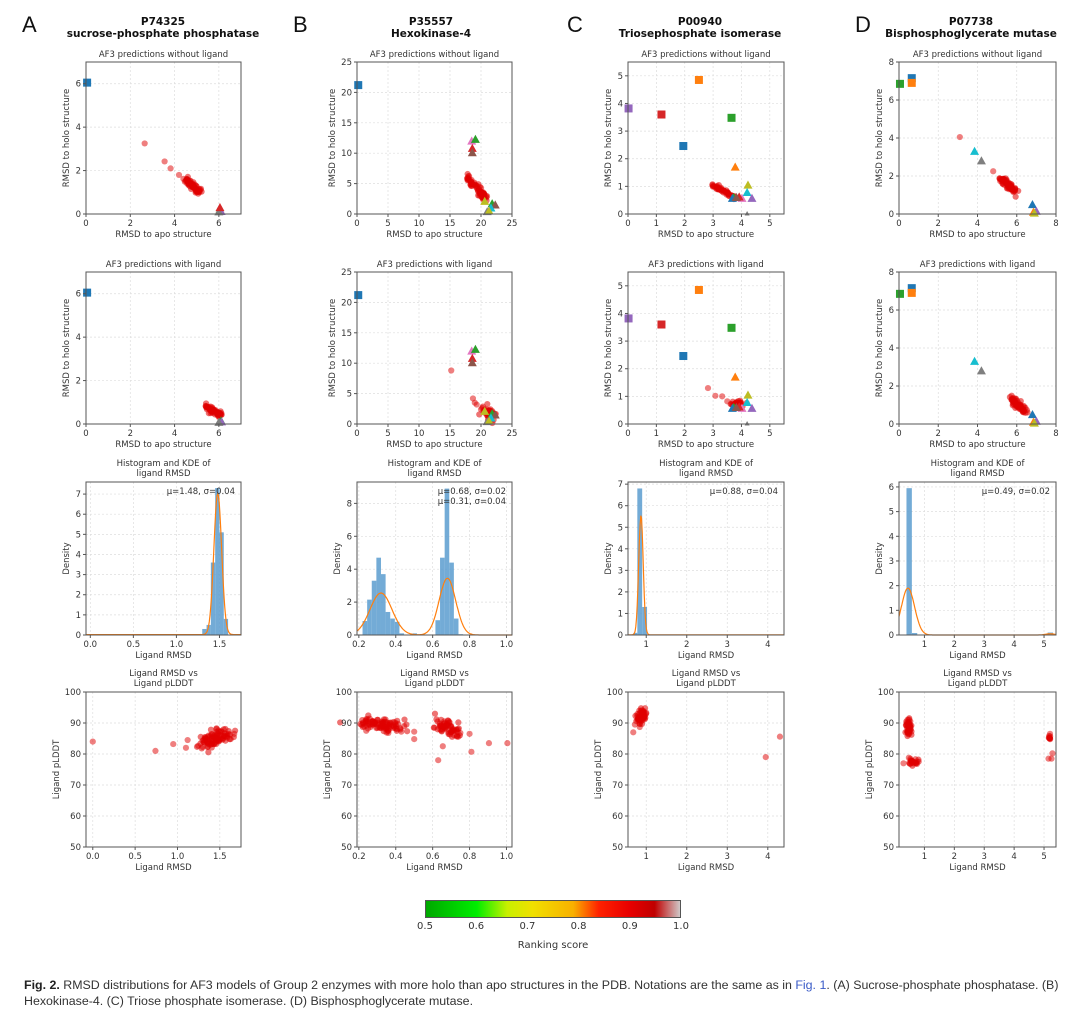 This screenshot has height=1019, width=1080. Describe the element at coordinates (891, 513) in the screenshot. I see `y-tick-label: 5` at that location.